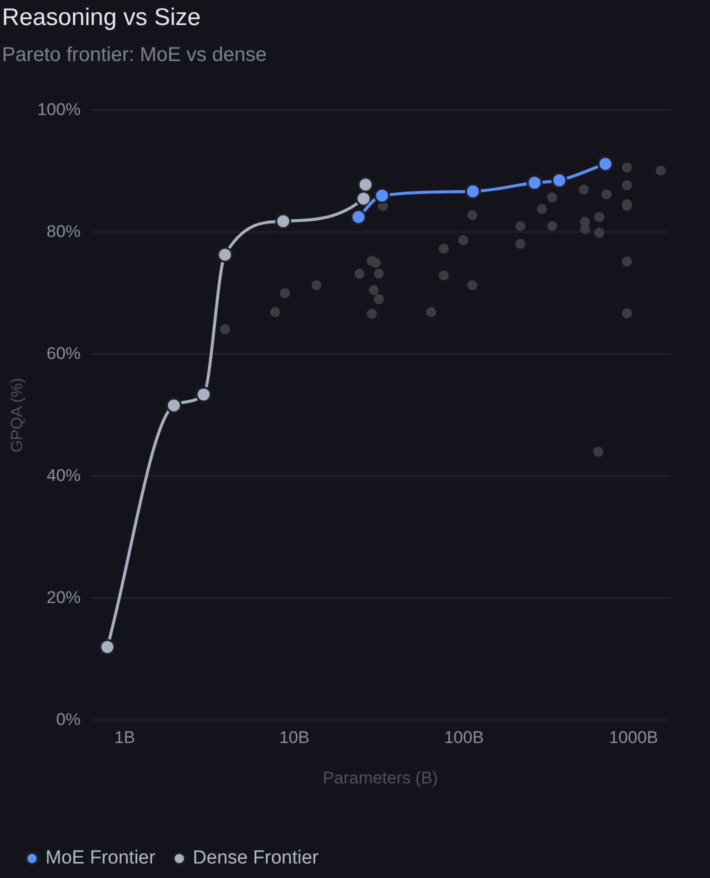 This screenshot has height=878, width=710. What do you see at coordinates (63, 353) in the screenshot?
I see `y-tick-label: 60%` at bounding box center [63, 353].